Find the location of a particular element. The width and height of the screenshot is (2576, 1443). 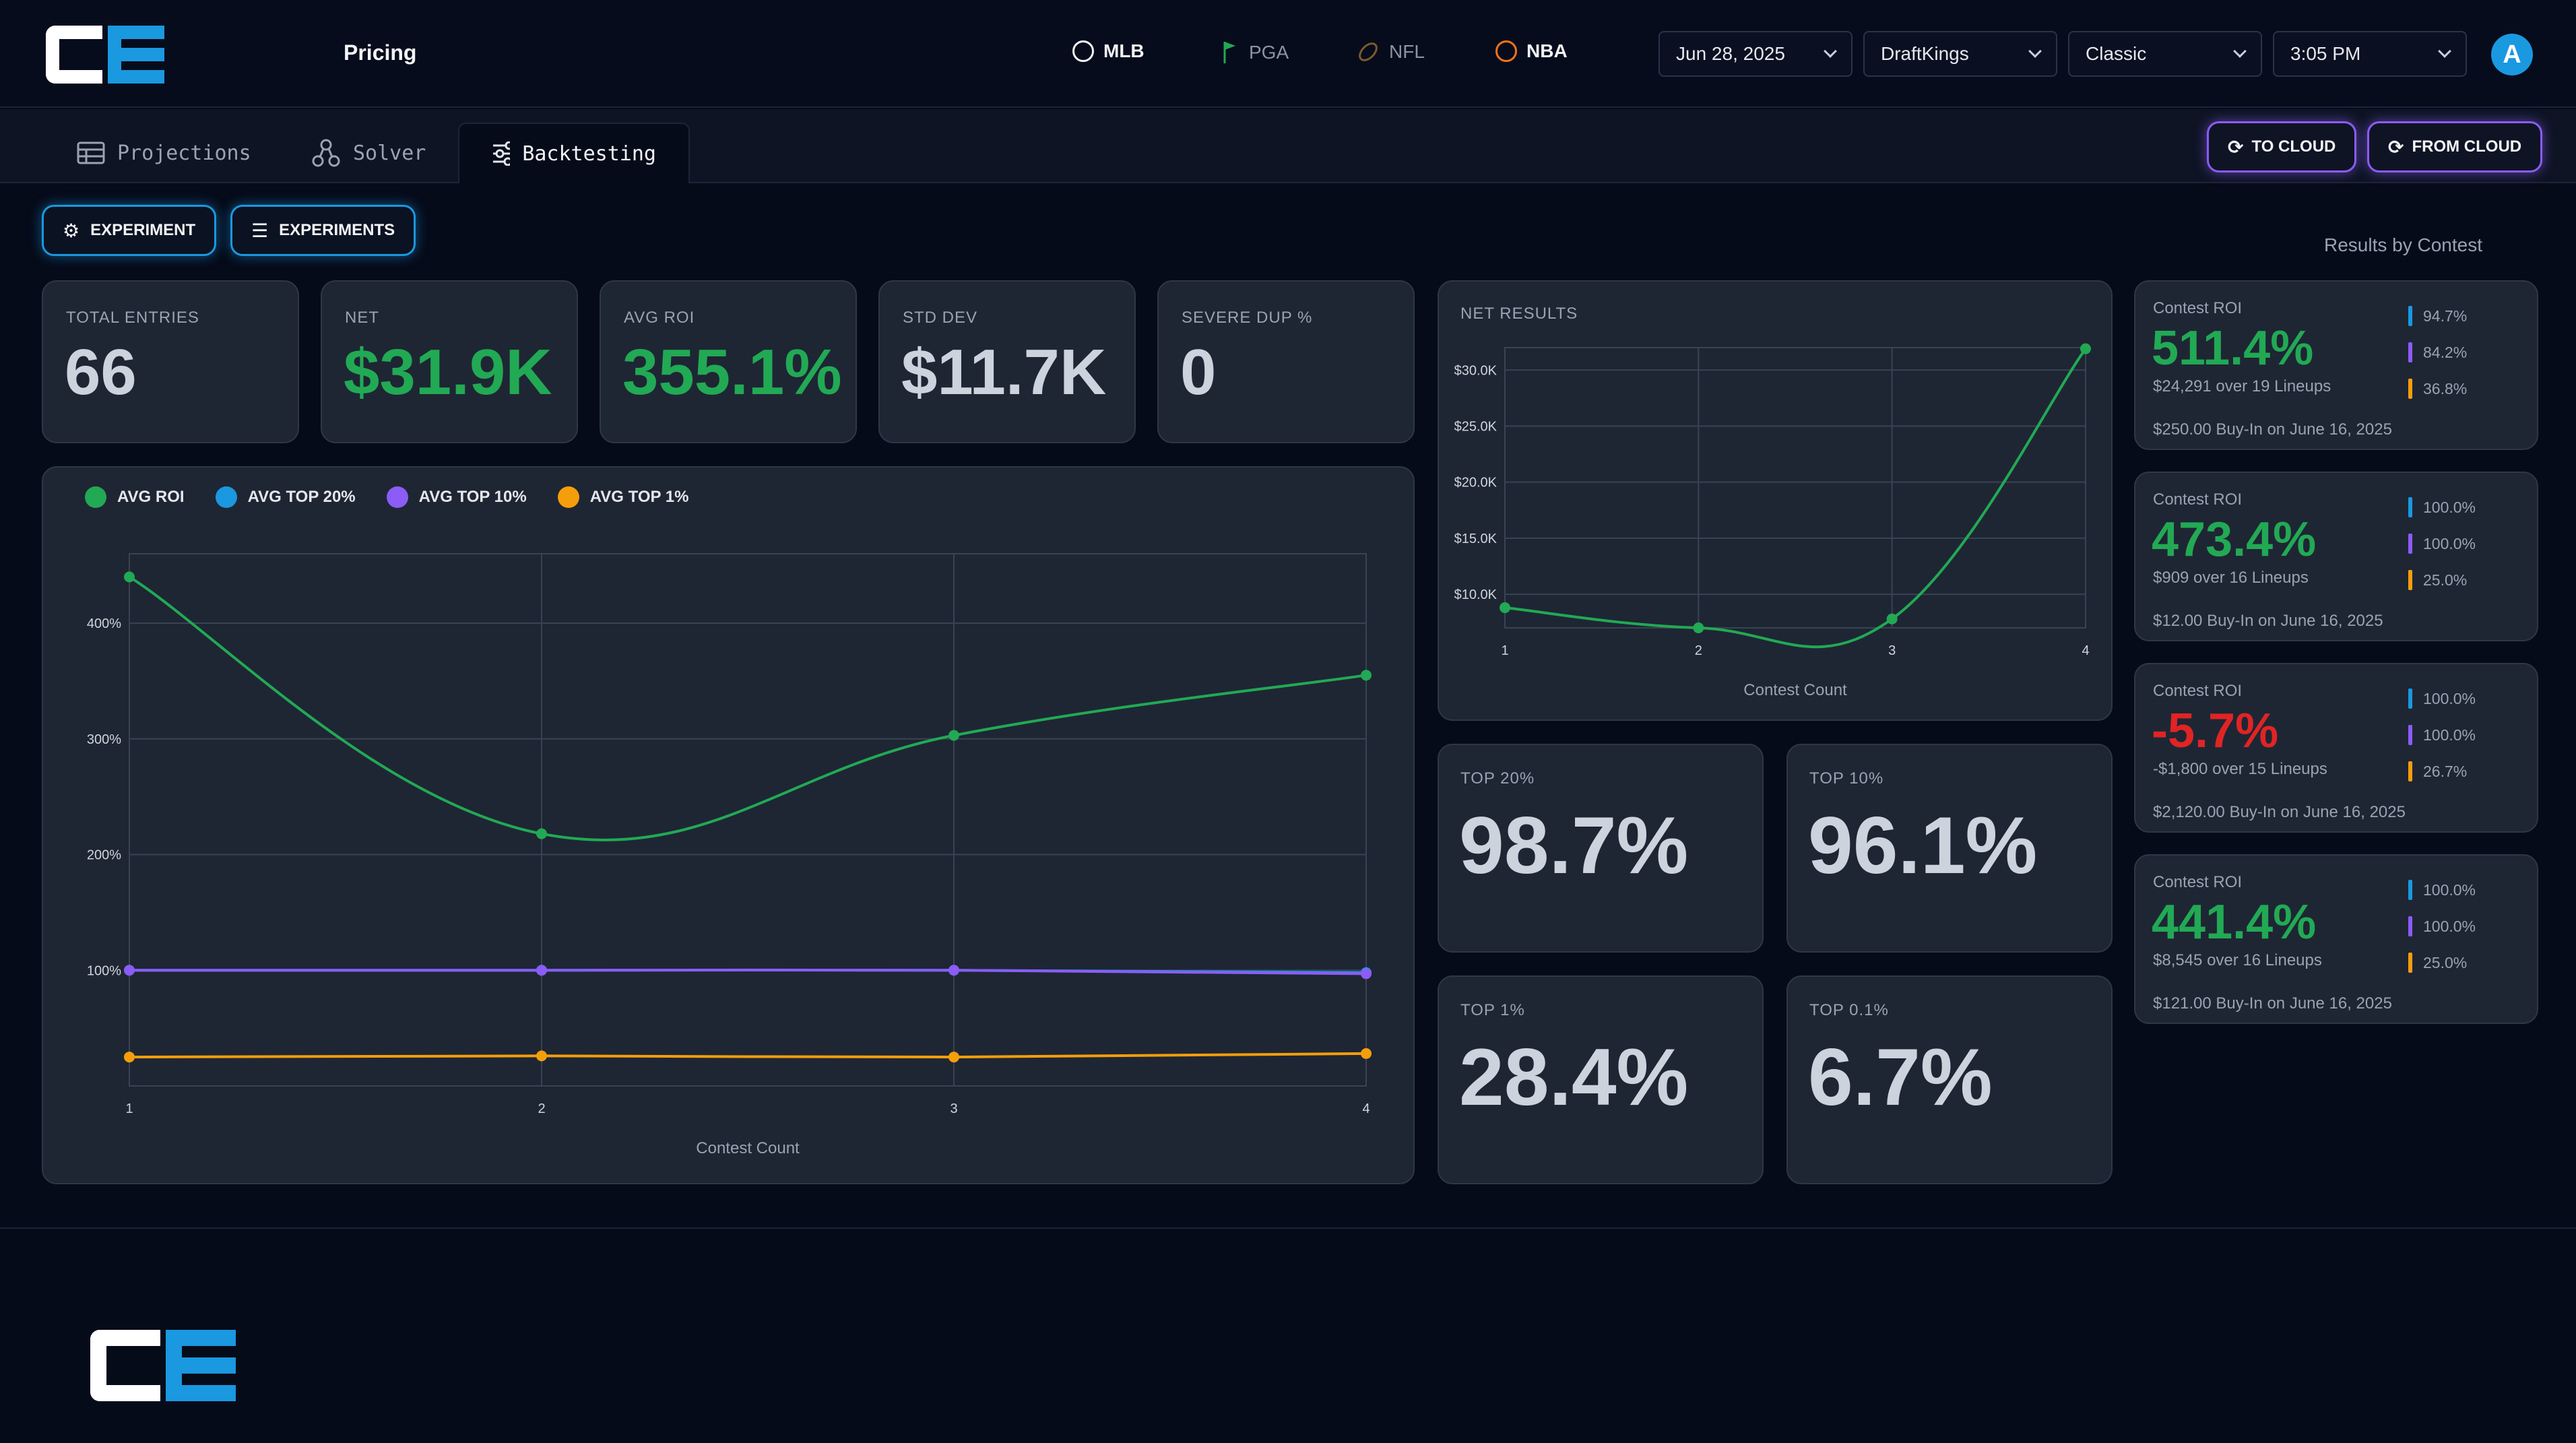

avatar: A is located at coordinates (2512, 55).